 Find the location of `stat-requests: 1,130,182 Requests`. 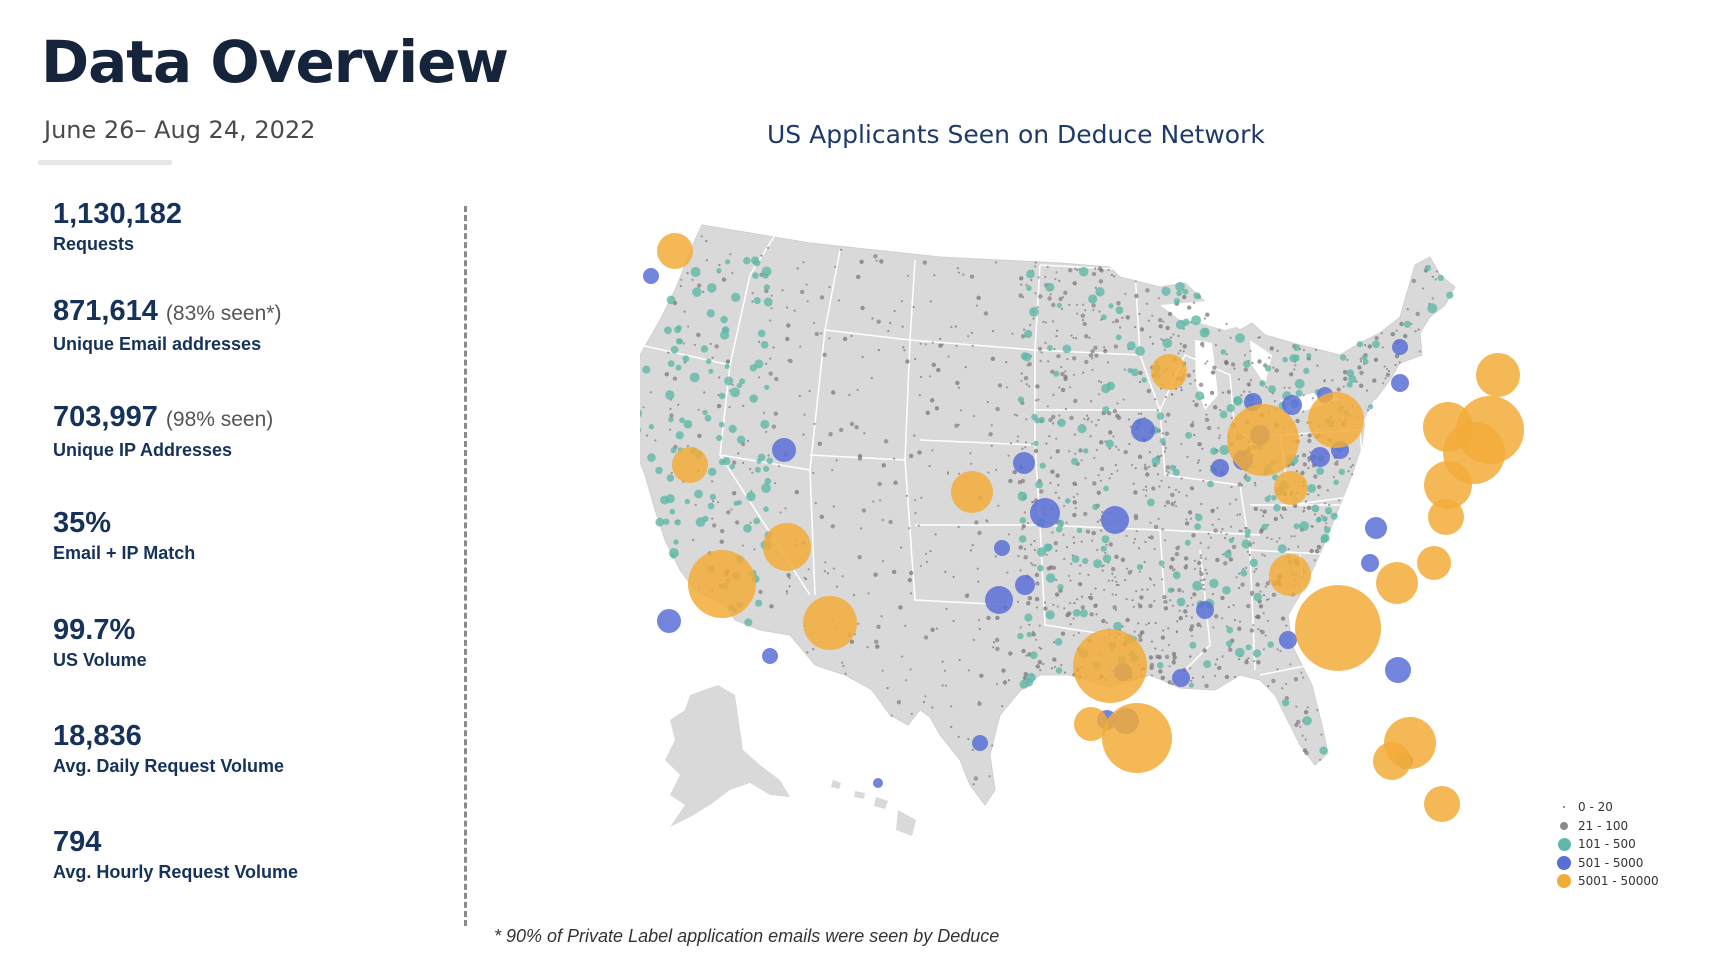

stat-requests: 1,130,182 Requests is located at coordinates (117, 226).